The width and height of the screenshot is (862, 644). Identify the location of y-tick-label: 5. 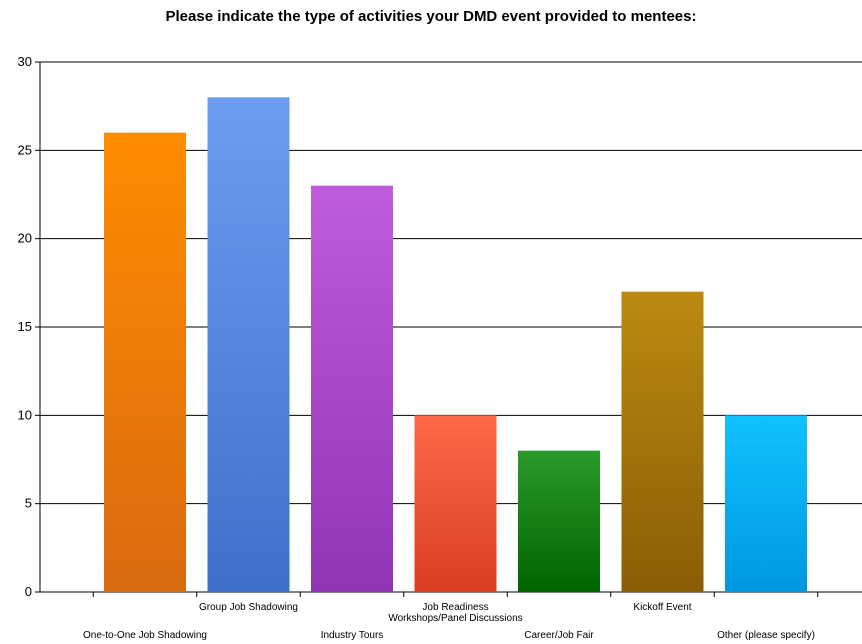
(28, 503).